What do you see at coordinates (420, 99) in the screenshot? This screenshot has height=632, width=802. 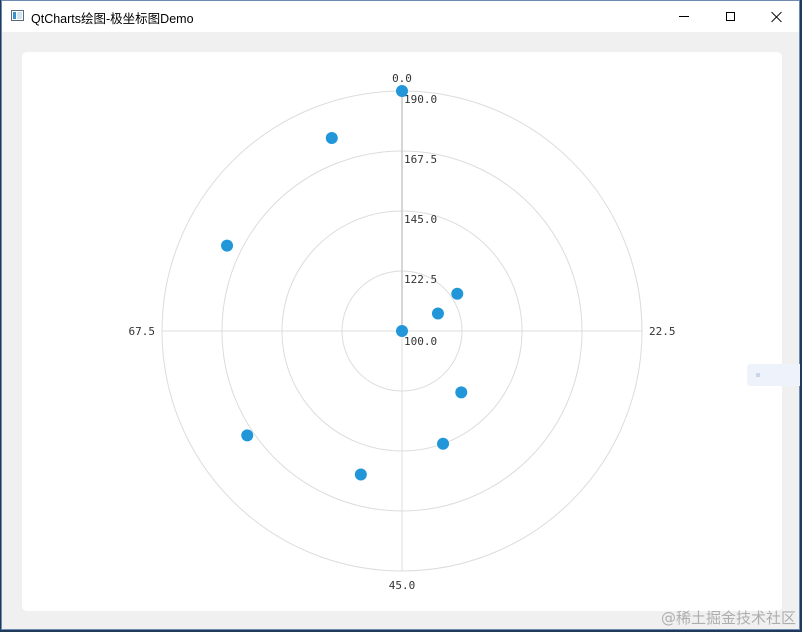 I see `radial-tick-label: 190.0` at bounding box center [420, 99].